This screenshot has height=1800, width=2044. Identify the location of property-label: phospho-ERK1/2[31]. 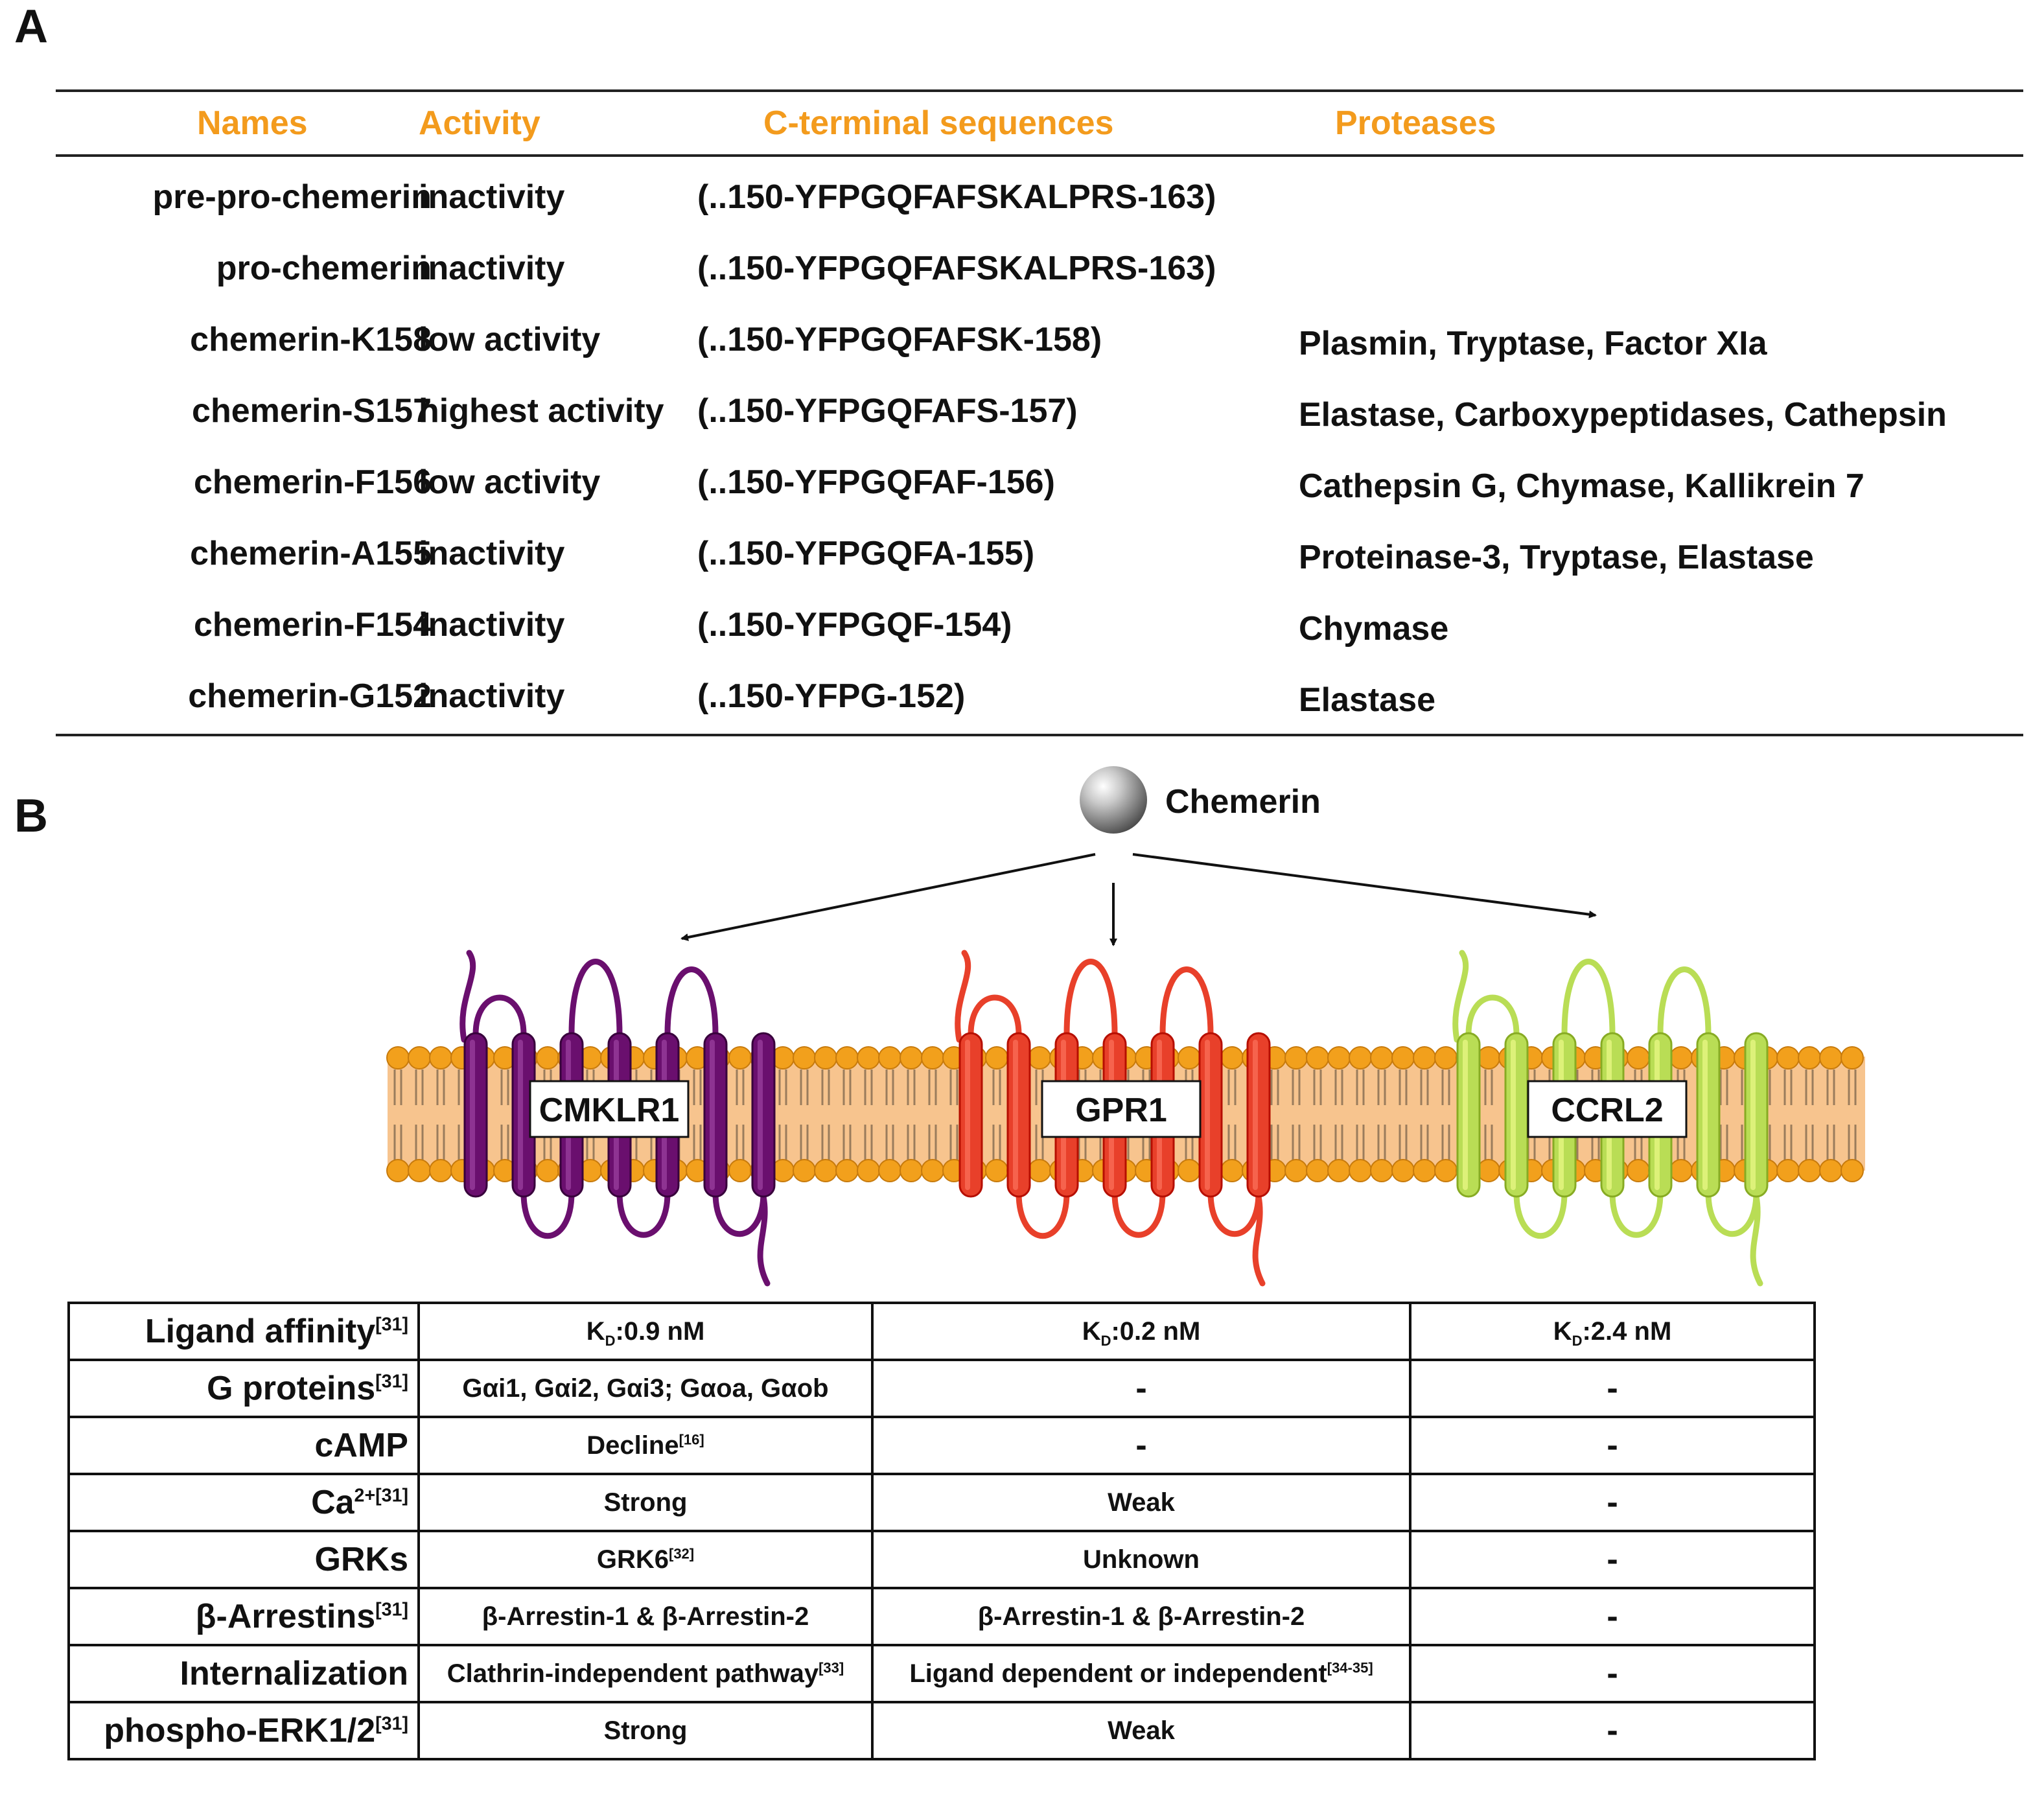
(243, 1730).